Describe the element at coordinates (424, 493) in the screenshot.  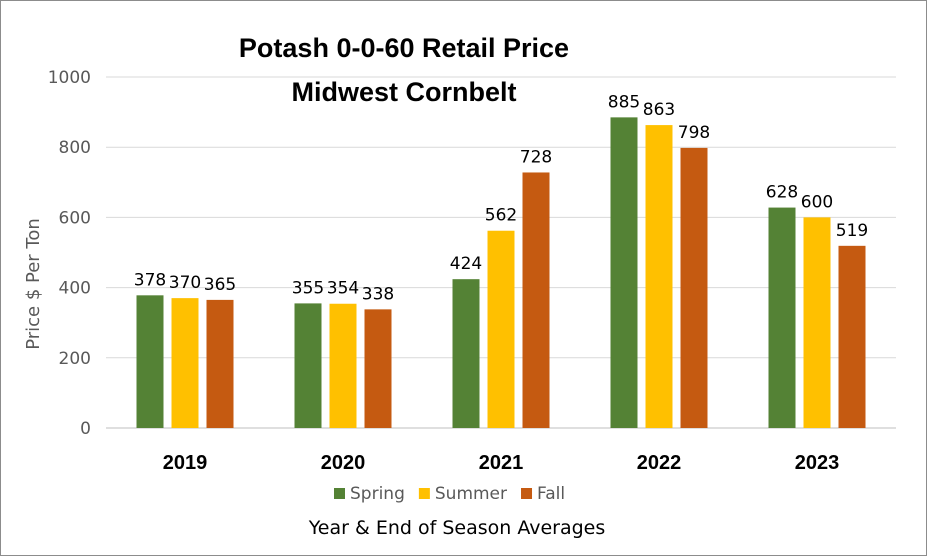
I see `legend-swatch-summer` at that location.